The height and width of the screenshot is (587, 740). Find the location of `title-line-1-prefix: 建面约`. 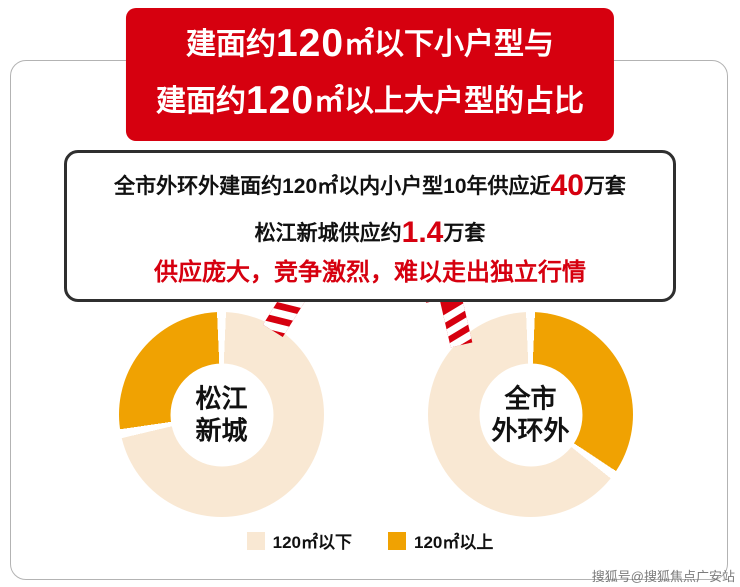

title-line-1-prefix: 建面约 is located at coordinates (230, 44).